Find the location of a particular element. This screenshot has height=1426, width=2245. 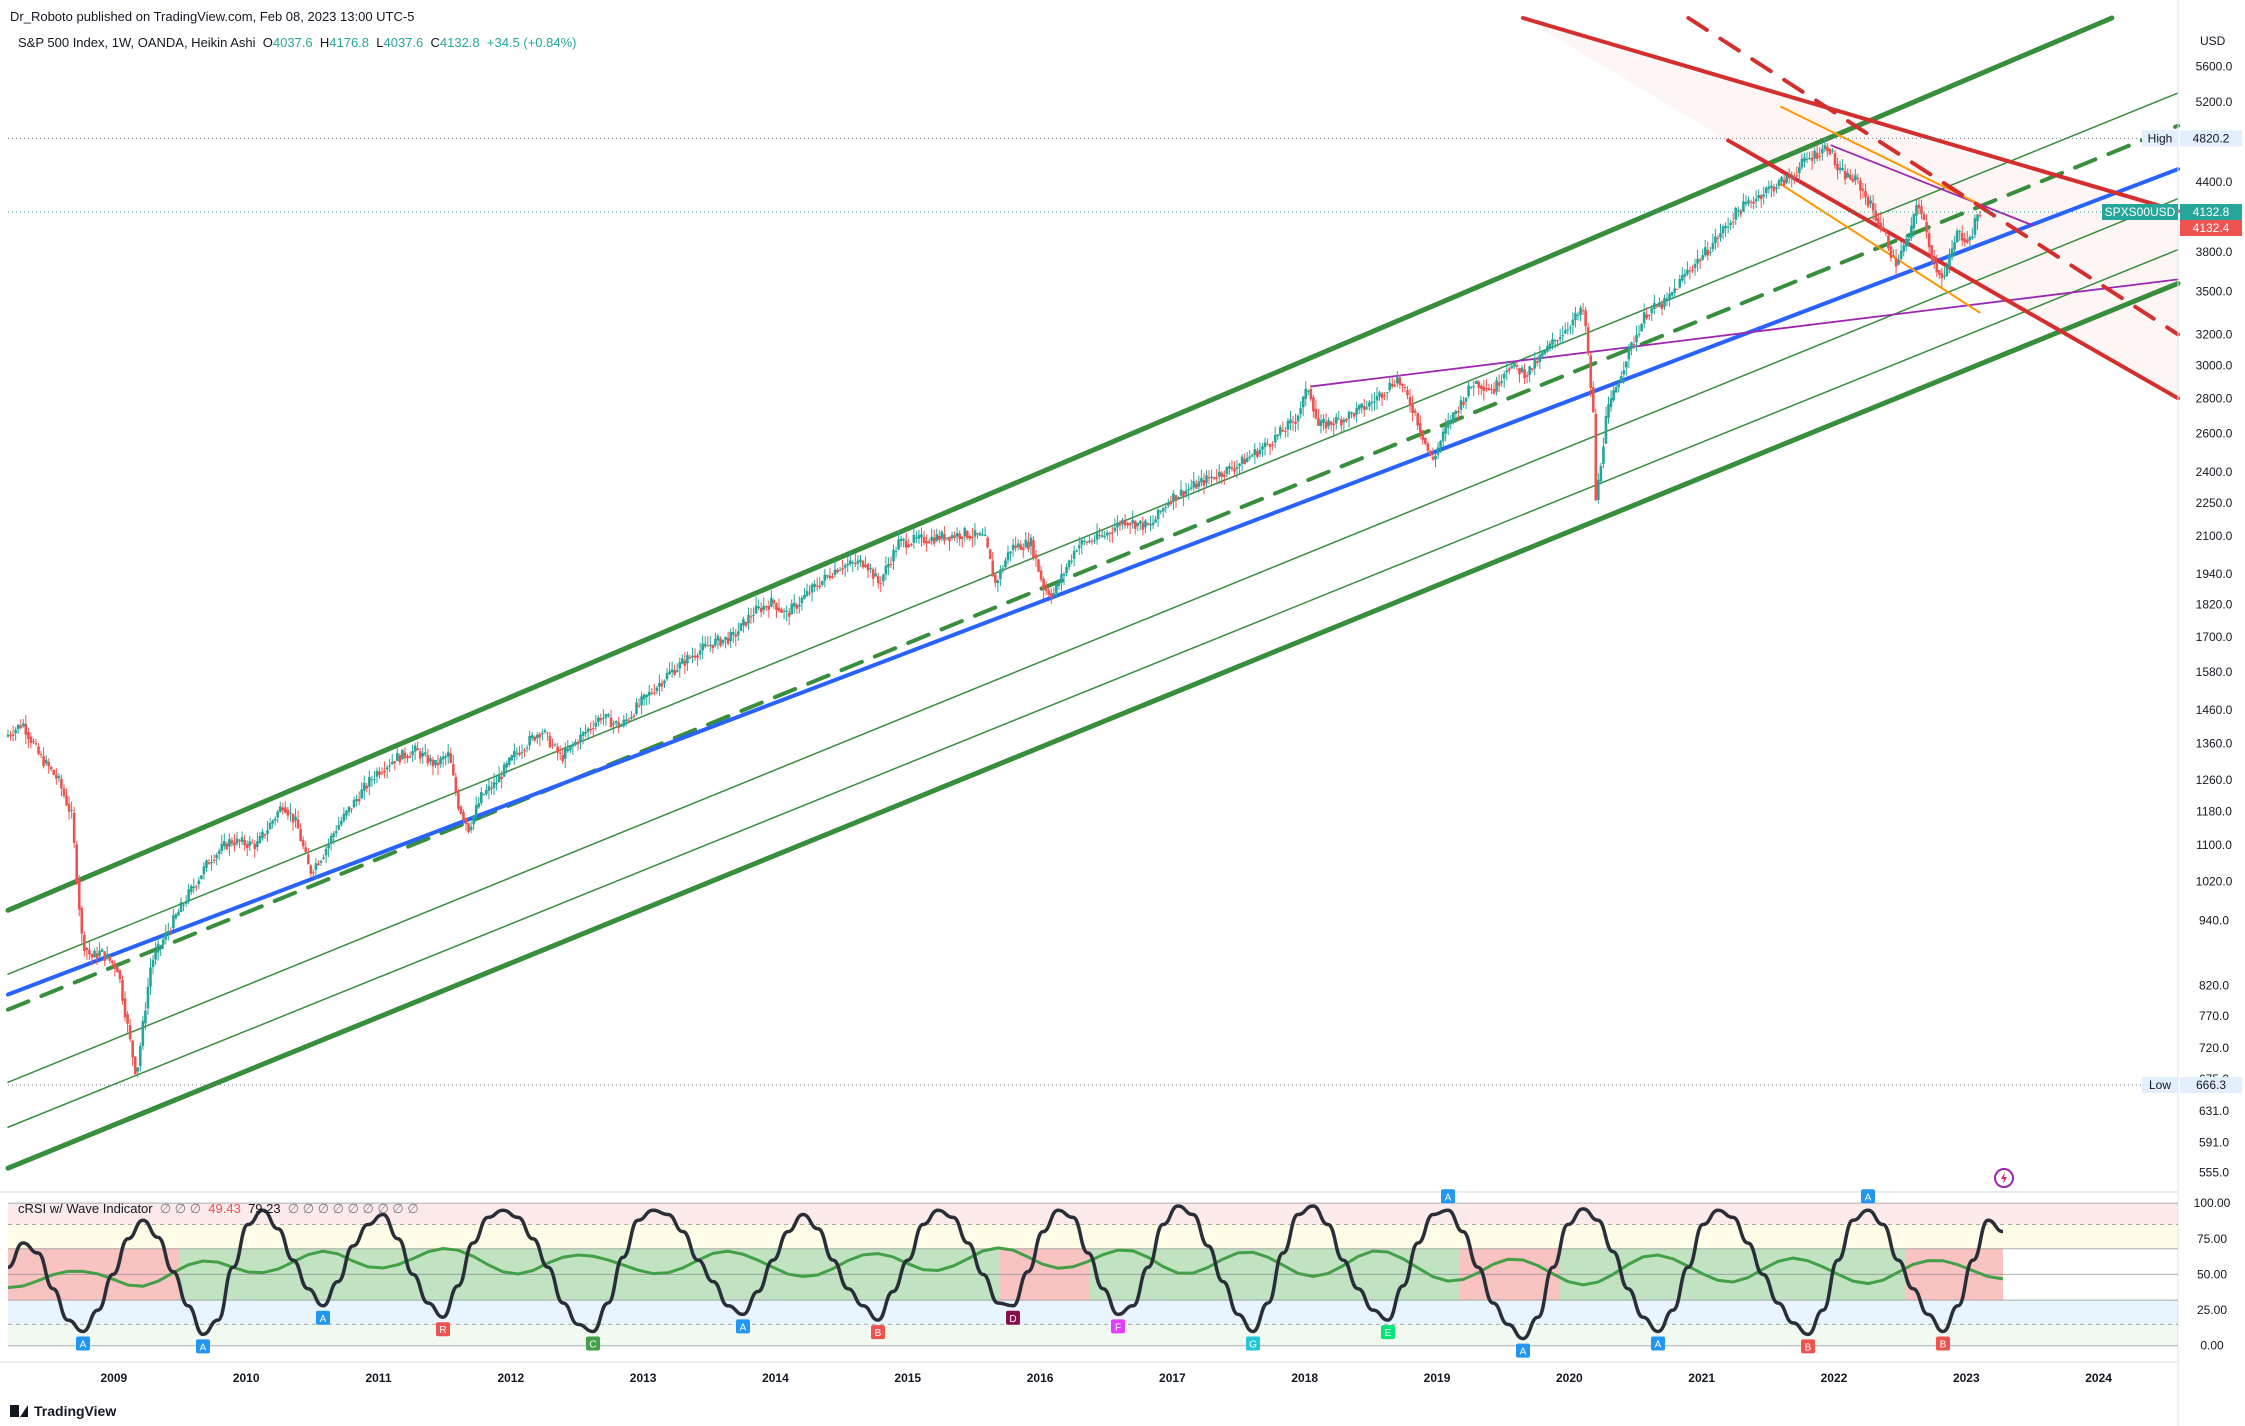

symbol-name: S&P 500 Index, 1W, OANDA, Heikin Ashi is located at coordinates (137, 42).